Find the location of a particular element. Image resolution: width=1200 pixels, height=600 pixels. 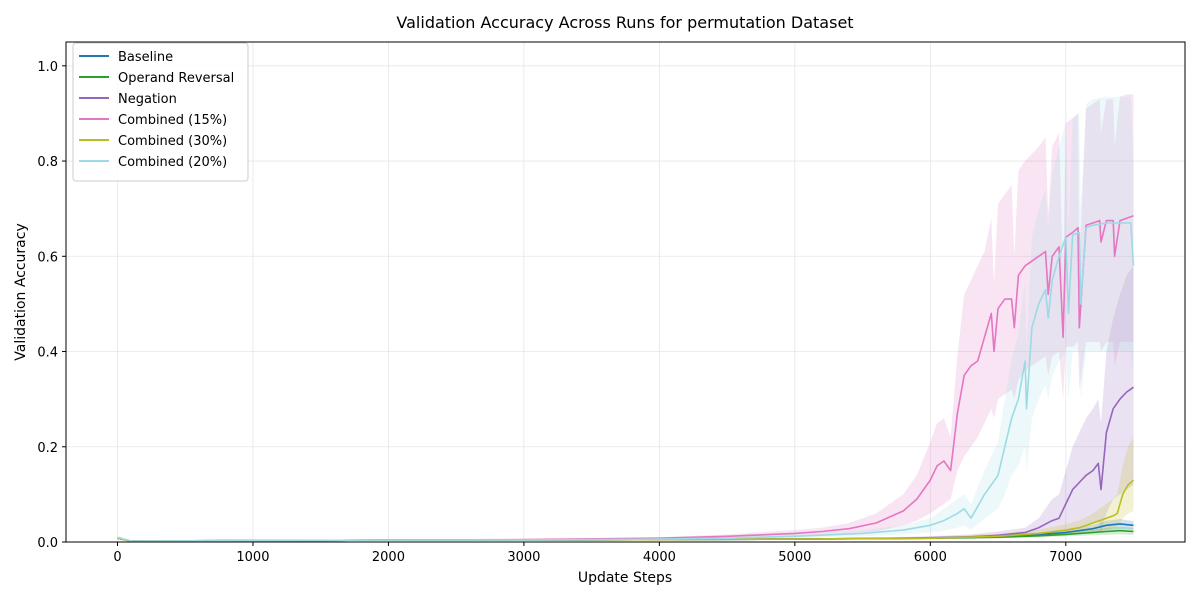

y-tick-label: 0.2 is located at coordinates (47, 448).